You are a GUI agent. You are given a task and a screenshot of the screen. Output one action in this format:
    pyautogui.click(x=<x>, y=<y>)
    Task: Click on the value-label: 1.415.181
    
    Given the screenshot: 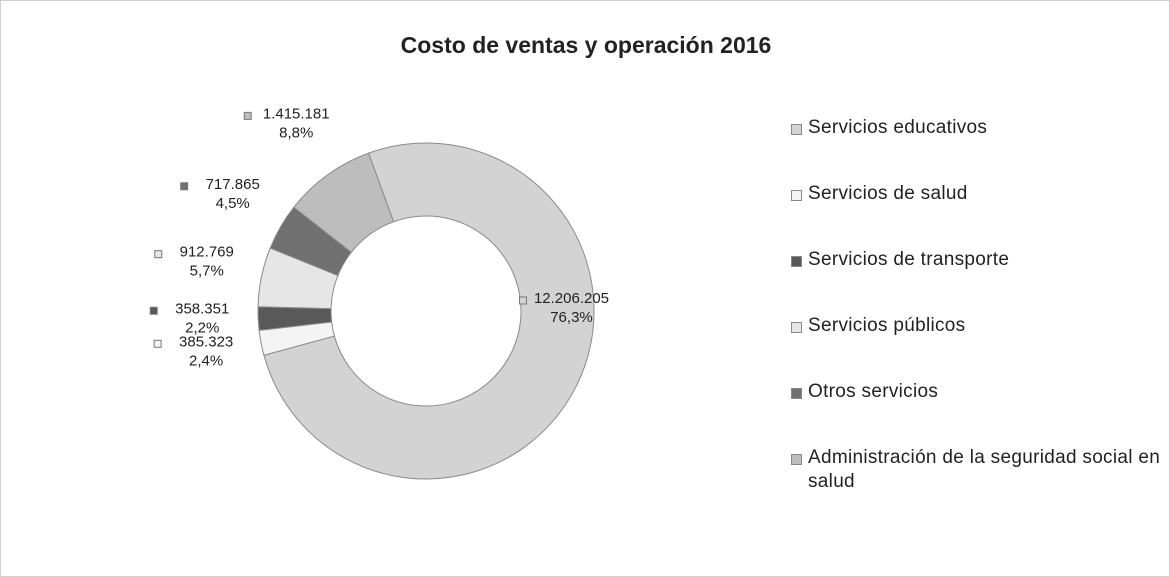 What is the action you would take?
    pyautogui.click(x=296, y=113)
    